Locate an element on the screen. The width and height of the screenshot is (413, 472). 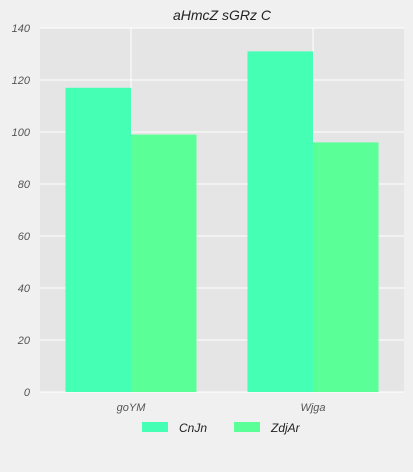
y-tick-label: 40 is located at coordinates (24, 289).